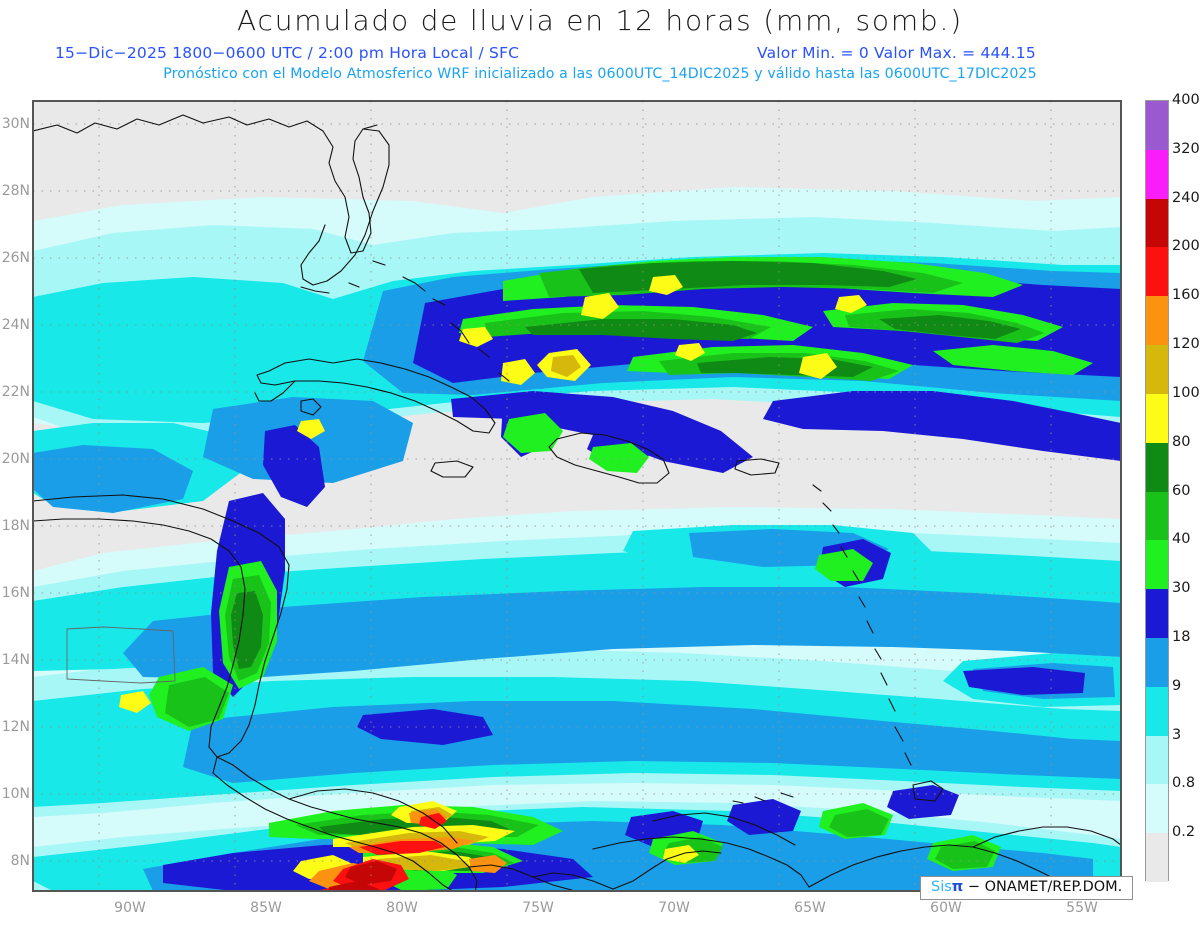 The image size is (1200, 927). What do you see at coordinates (1181, 588) in the screenshot?
I see `colorbar-tick-30: 30` at bounding box center [1181, 588].